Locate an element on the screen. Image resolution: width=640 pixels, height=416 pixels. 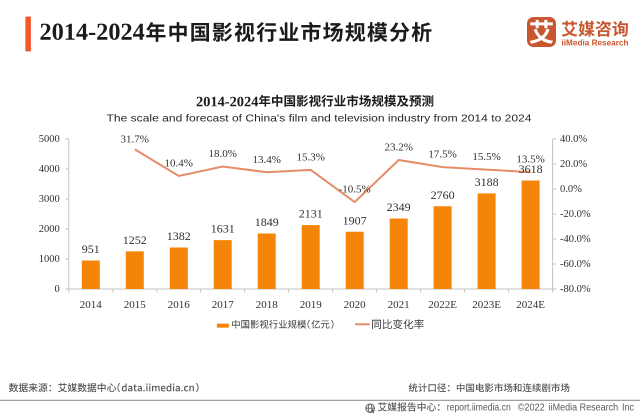
svg-text: 2015 is located at coordinates (135, 305).